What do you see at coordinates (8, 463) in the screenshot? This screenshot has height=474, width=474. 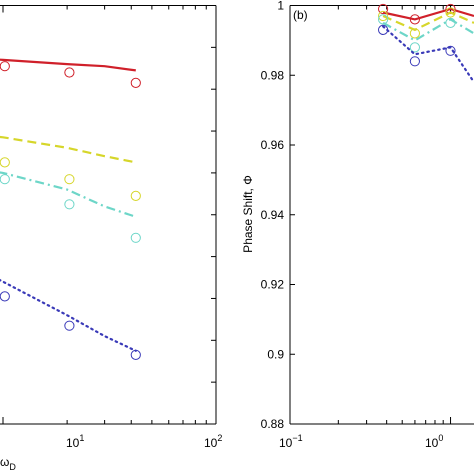 I see `left-xlabel-fragment: ωD` at bounding box center [8, 463].